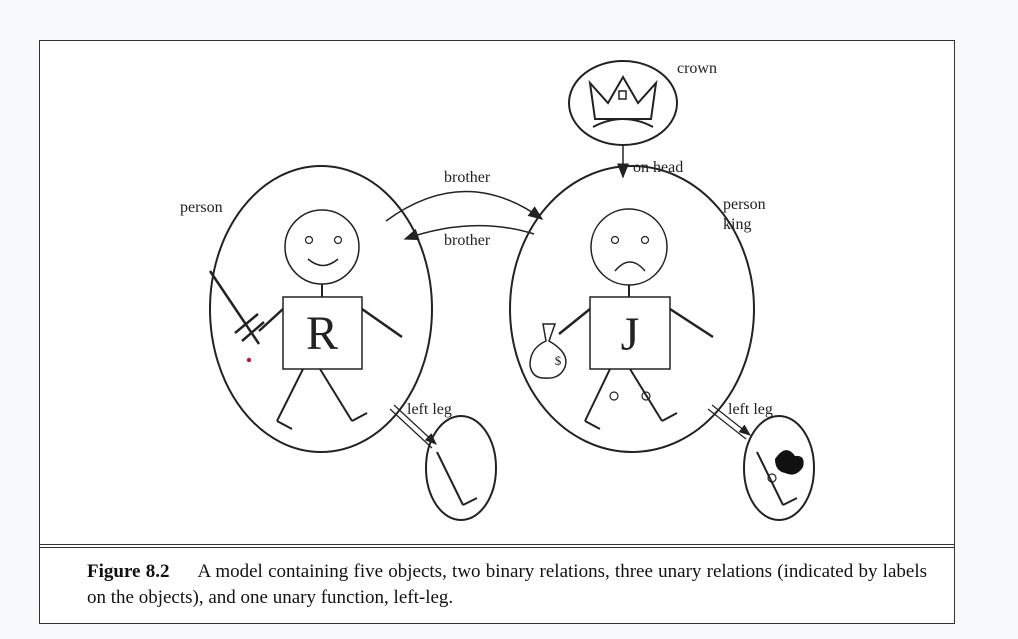 Image resolution: width=1018 pixels, height=639 pixels. What do you see at coordinates (467, 177) in the screenshot?
I see `brother-label-top: brother` at bounding box center [467, 177].